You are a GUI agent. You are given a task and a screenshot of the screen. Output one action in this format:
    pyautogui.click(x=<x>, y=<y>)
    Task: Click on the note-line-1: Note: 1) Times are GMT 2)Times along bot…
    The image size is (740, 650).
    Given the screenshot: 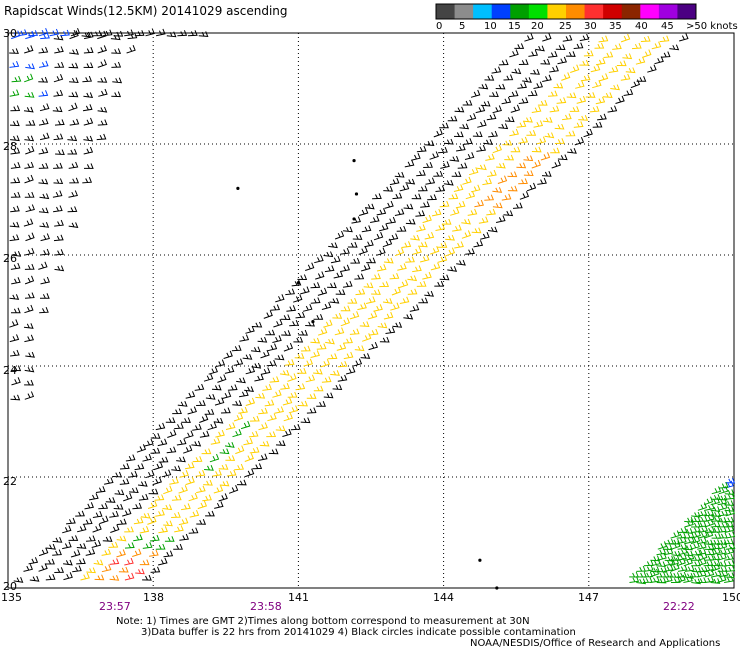 What is the action you would take?
    pyautogui.click(x=323, y=621)
    